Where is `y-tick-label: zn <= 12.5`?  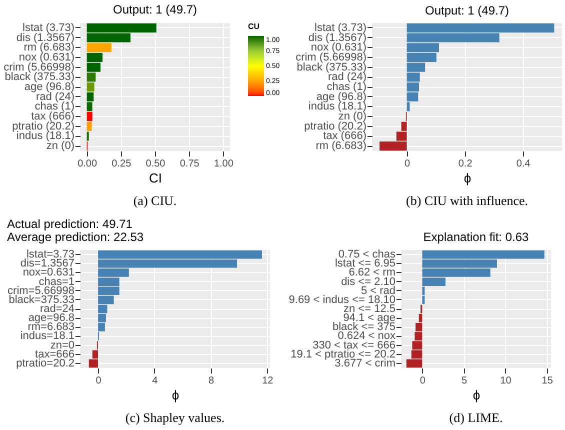
y-tick-label: zn <= 12.5 is located at coordinates (370, 309).